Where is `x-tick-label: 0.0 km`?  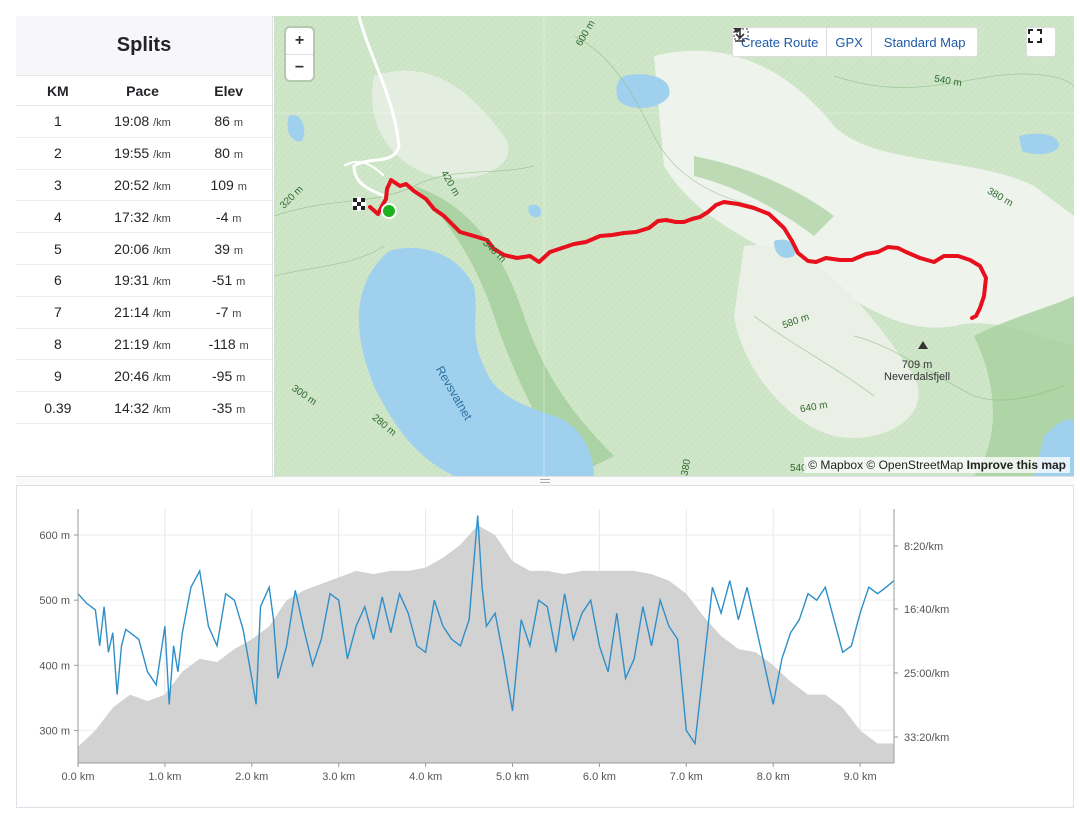
x-tick-label: 0.0 km is located at coordinates (77, 777).